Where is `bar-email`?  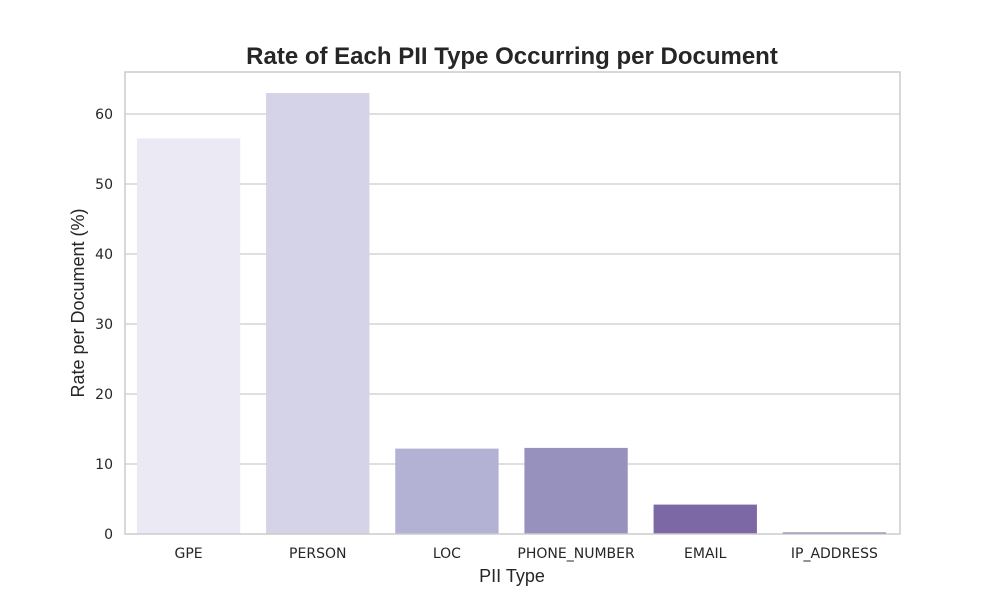 bar-email is located at coordinates (705, 519).